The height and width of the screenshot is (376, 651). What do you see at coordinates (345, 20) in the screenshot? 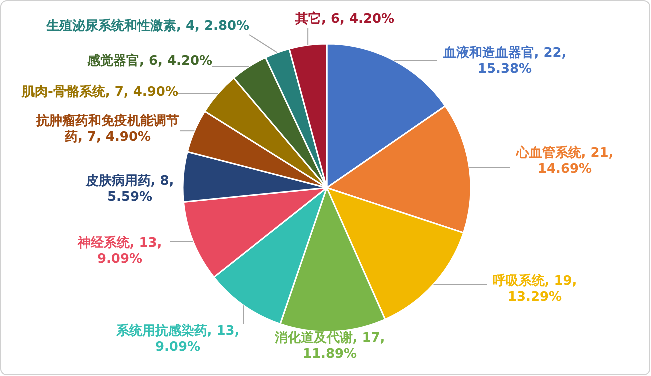
I see `slice-label: 其它, 6, 4.20%` at bounding box center [345, 20].